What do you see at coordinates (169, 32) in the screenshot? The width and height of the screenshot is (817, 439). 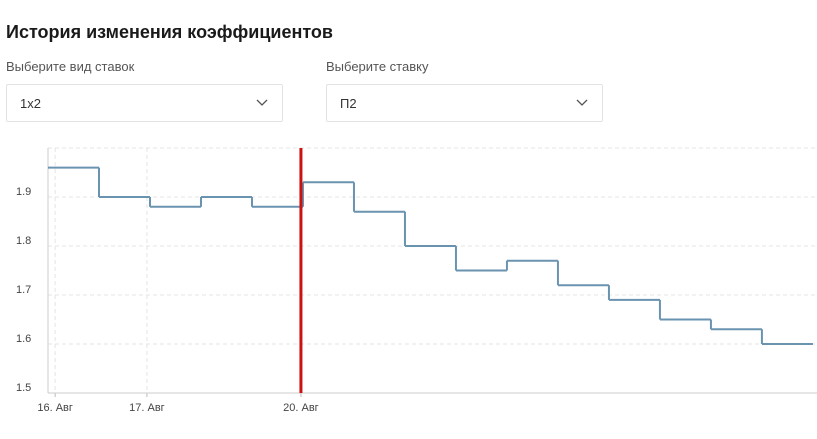 I see `title: История изменения коэффициентов` at bounding box center [169, 32].